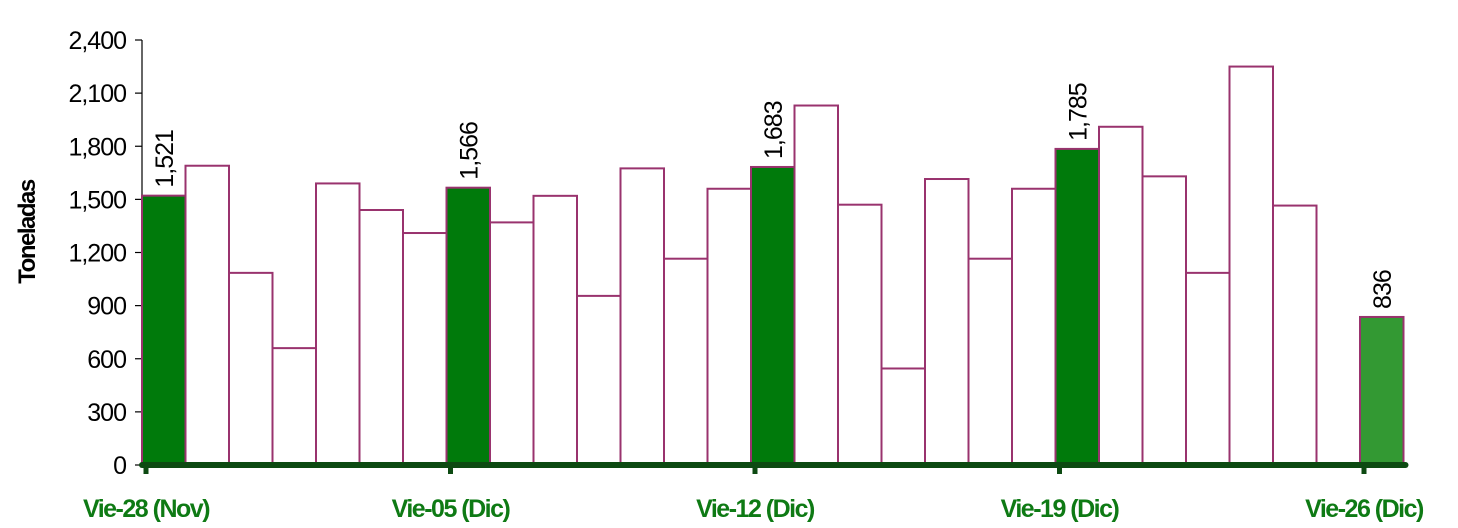  What do you see at coordinates (1383, 289) in the screenshot?
I see `data-label: 836` at bounding box center [1383, 289].